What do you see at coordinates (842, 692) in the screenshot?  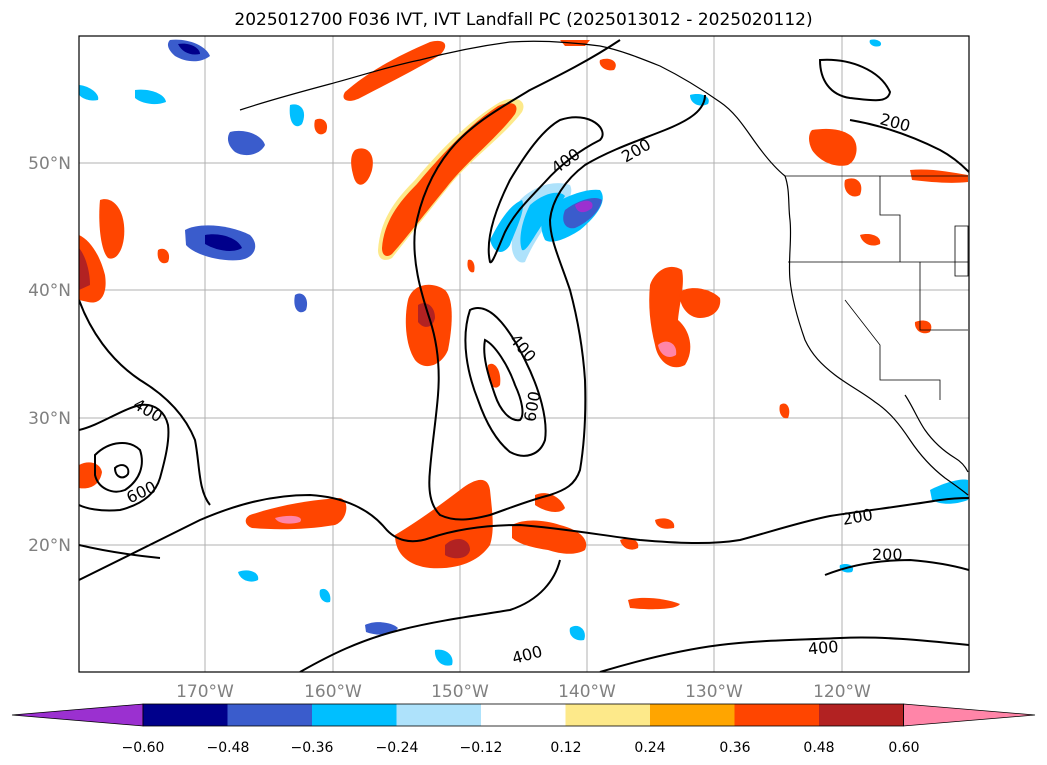 I see `lon-label: 120°W` at bounding box center [842, 692].